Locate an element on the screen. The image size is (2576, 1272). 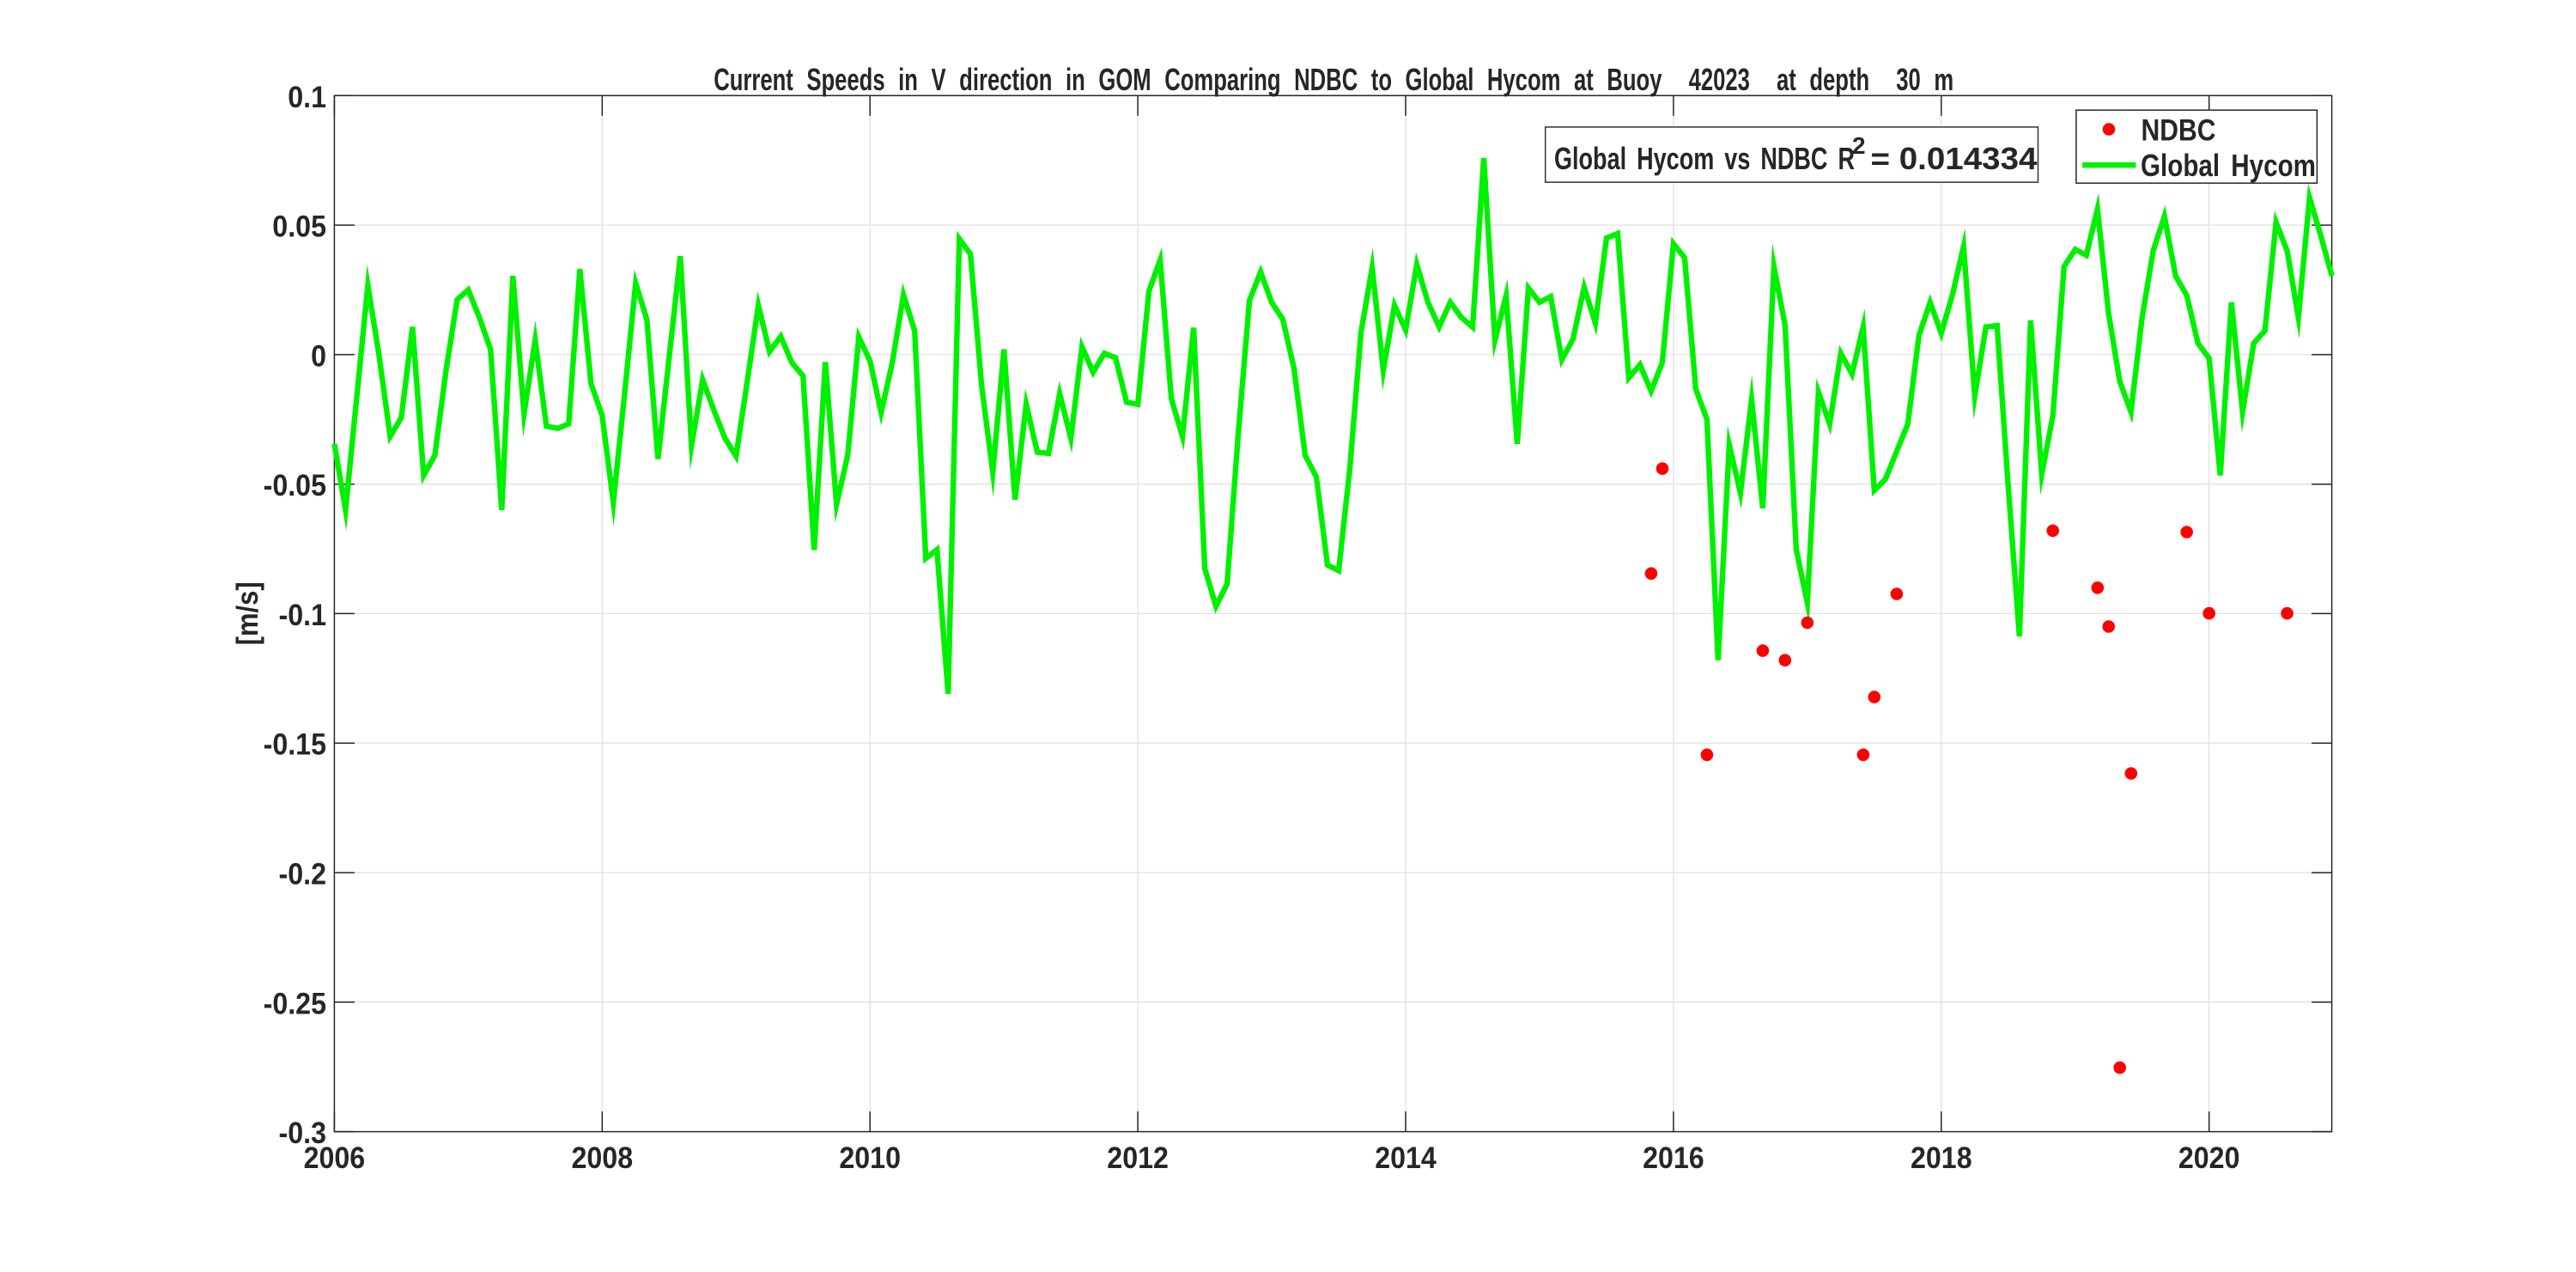
svg-text: NDBC is located at coordinates (2179, 130).